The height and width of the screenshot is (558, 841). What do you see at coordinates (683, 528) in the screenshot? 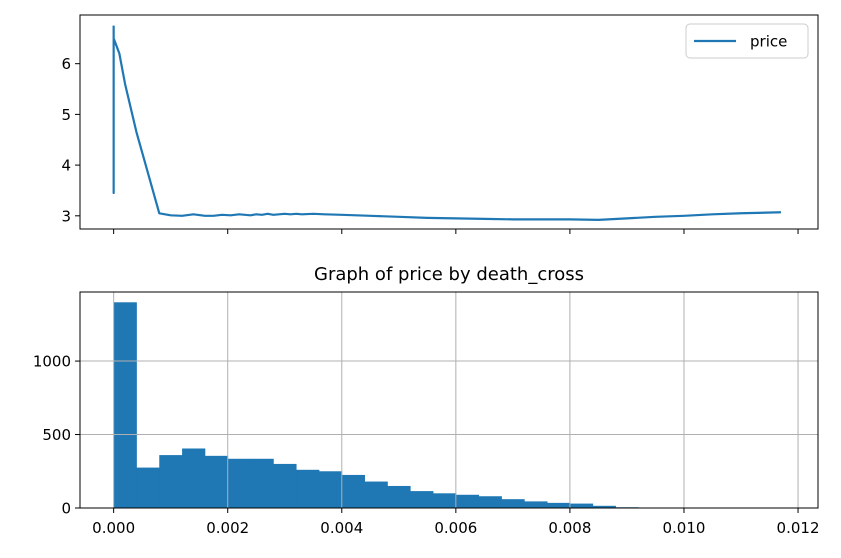
I see `bottom-x-tick-label: 0.010` at bounding box center [683, 528].